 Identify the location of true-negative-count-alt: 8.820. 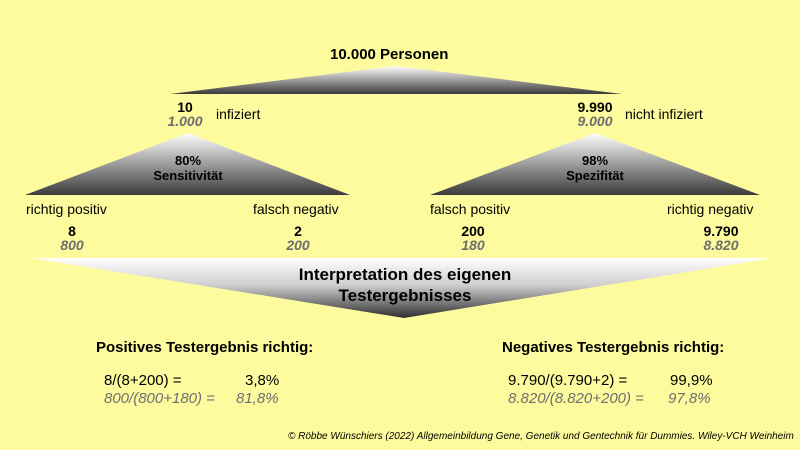
(721, 245).